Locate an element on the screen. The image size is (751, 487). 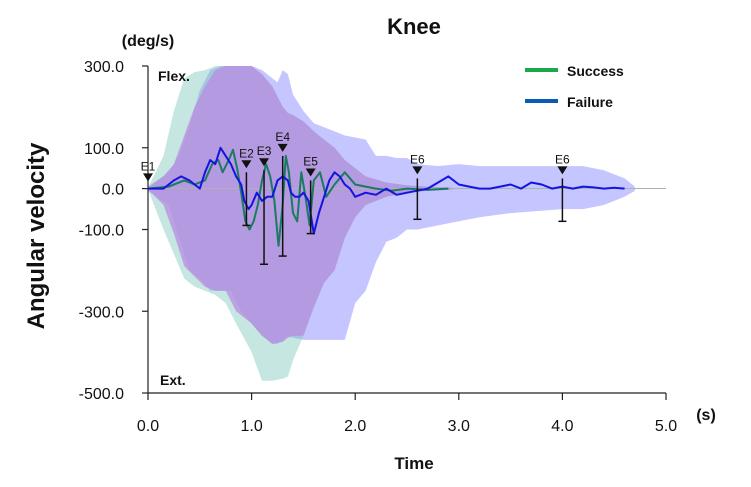
event-label: E4 is located at coordinates (282, 137).